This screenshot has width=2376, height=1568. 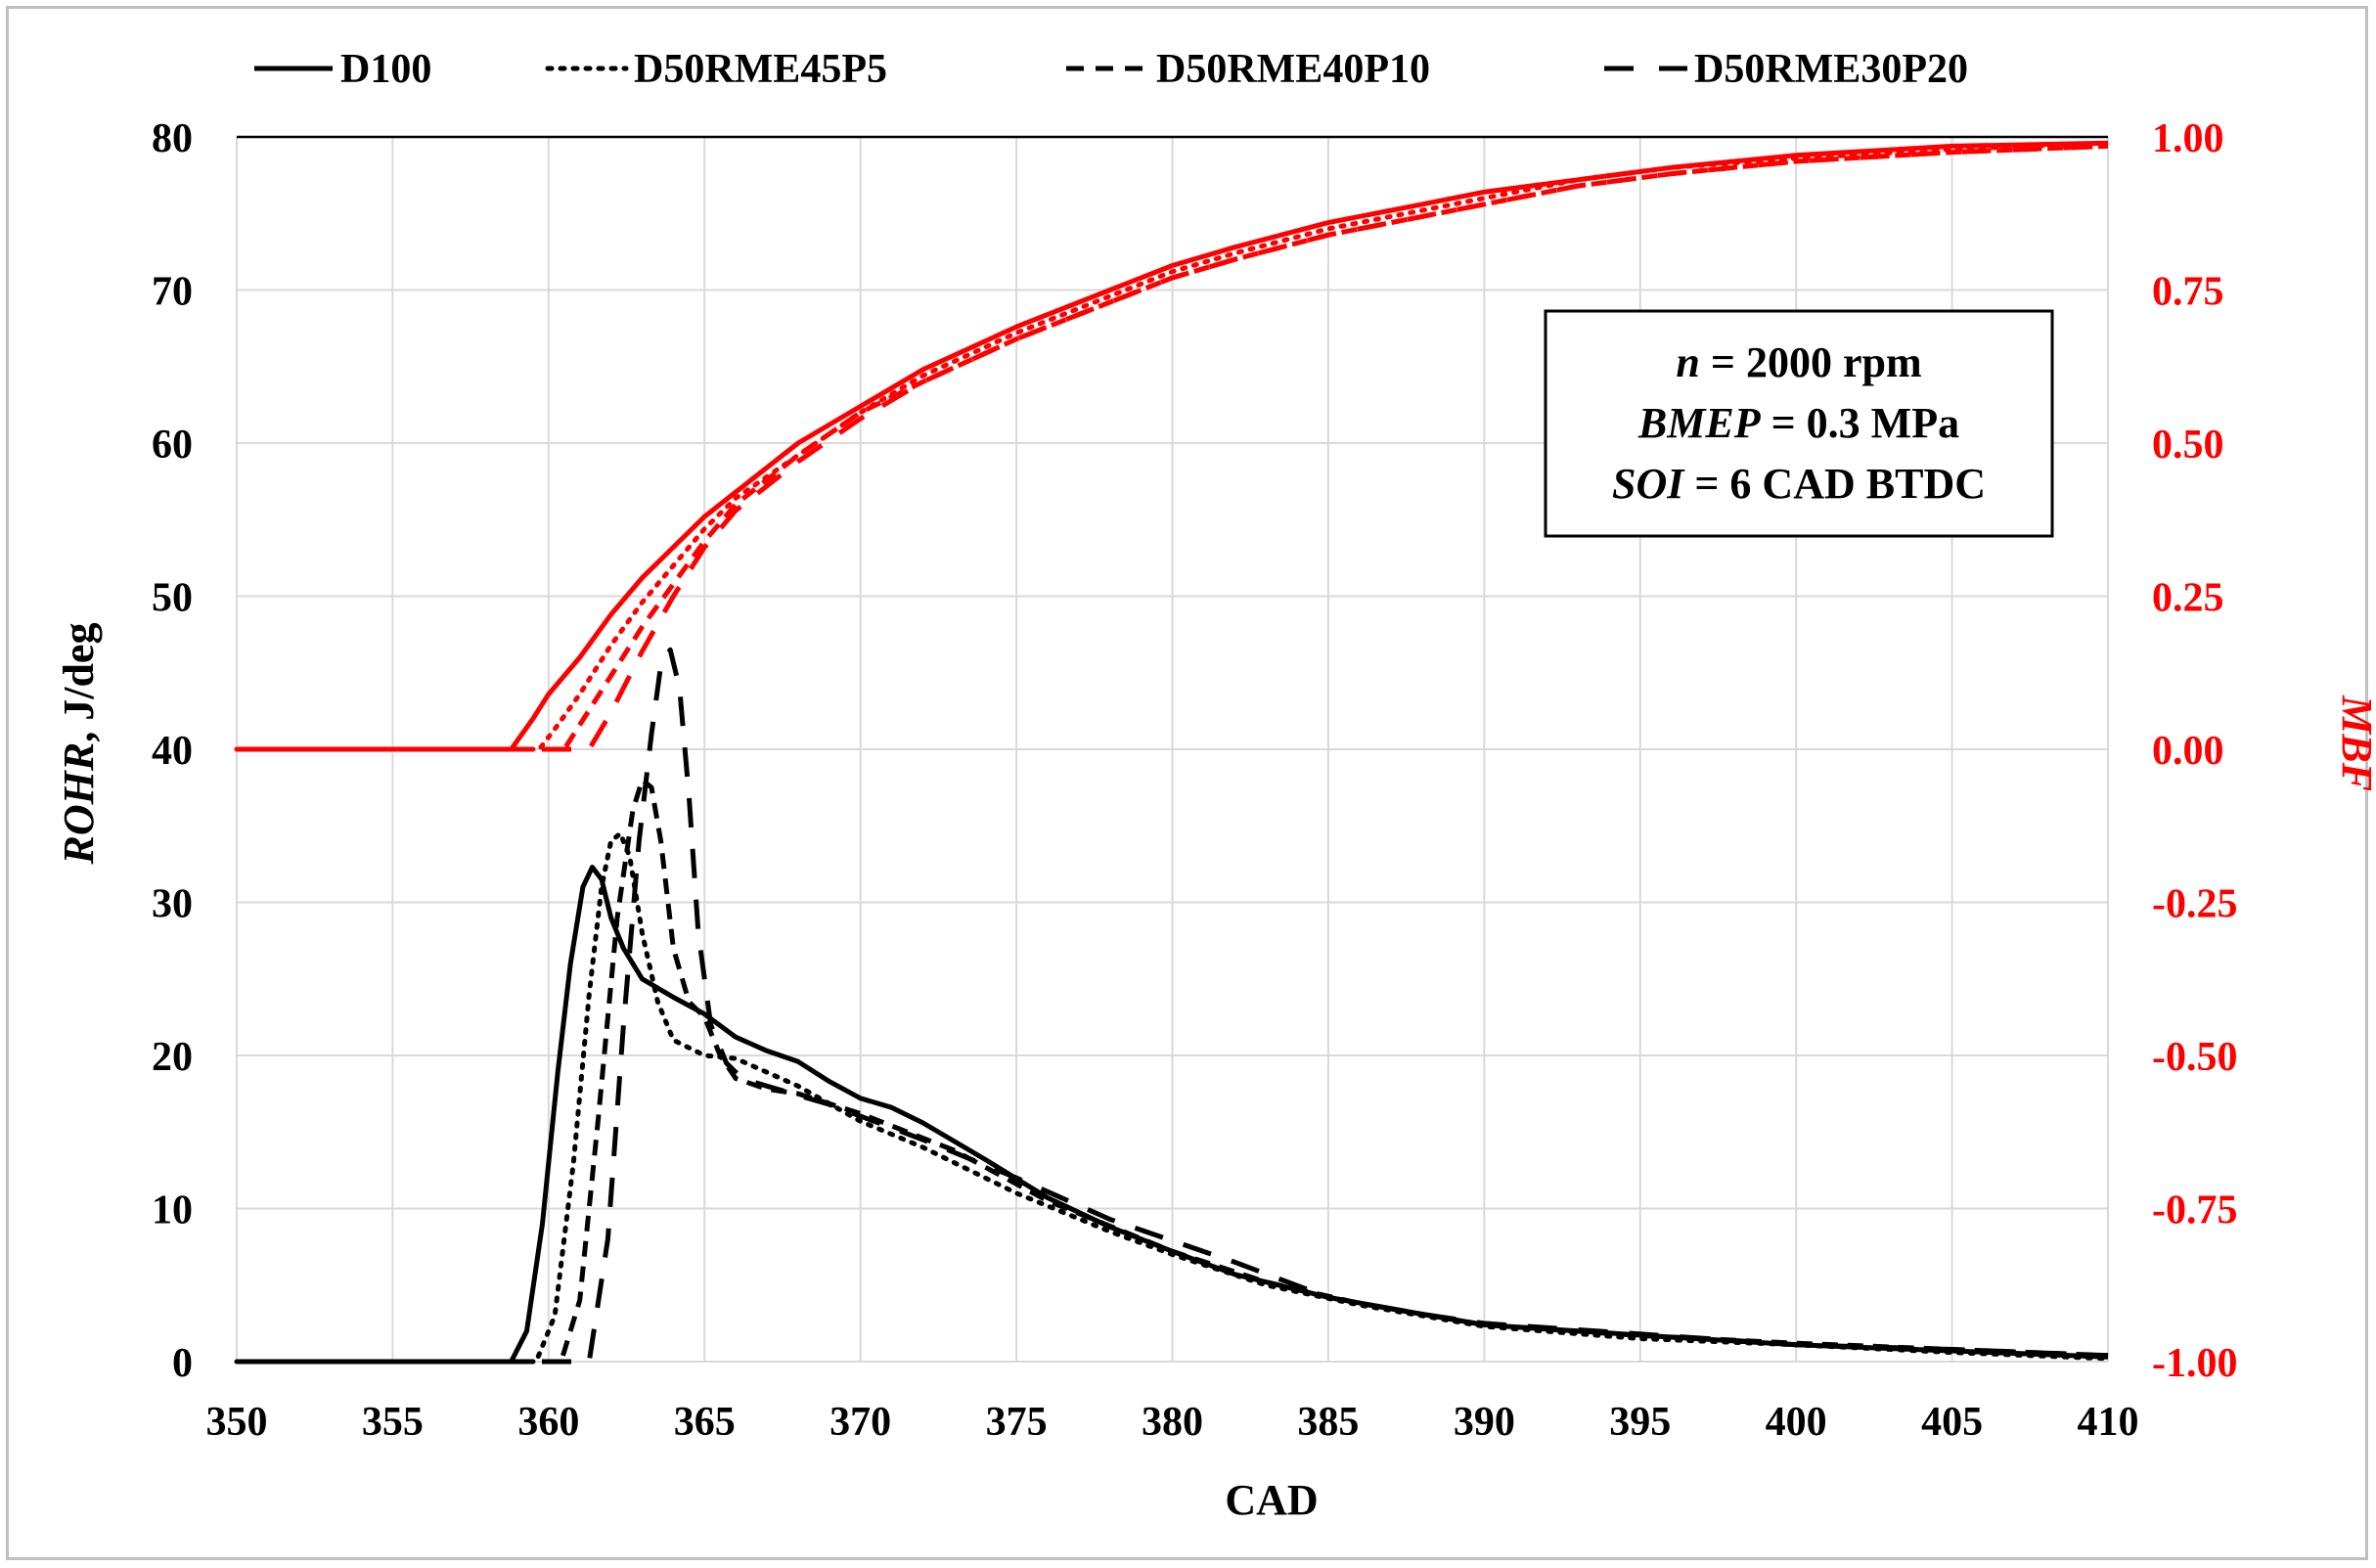 What do you see at coordinates (2188, 445) in the screenshot?
I see `y2-tick-label-0.50: 0.50` at bounding box center [2188, 445].